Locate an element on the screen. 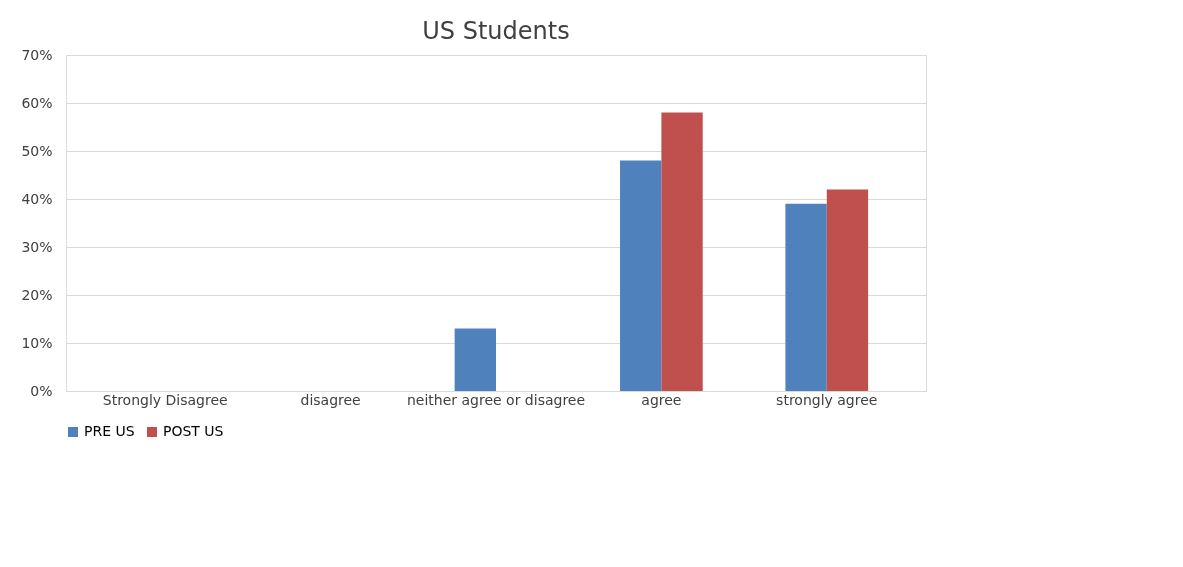 The width and height of the screenshot is (1183, 567). y-tick-label: 70% is located at coordinates (37, 54).